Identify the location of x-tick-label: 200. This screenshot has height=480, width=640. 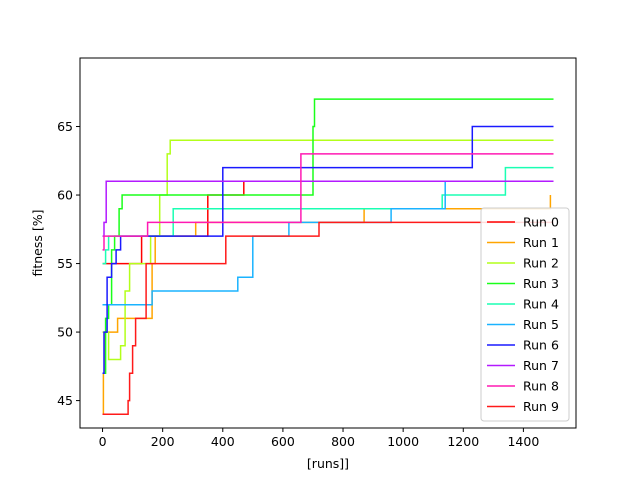
(163, 441).